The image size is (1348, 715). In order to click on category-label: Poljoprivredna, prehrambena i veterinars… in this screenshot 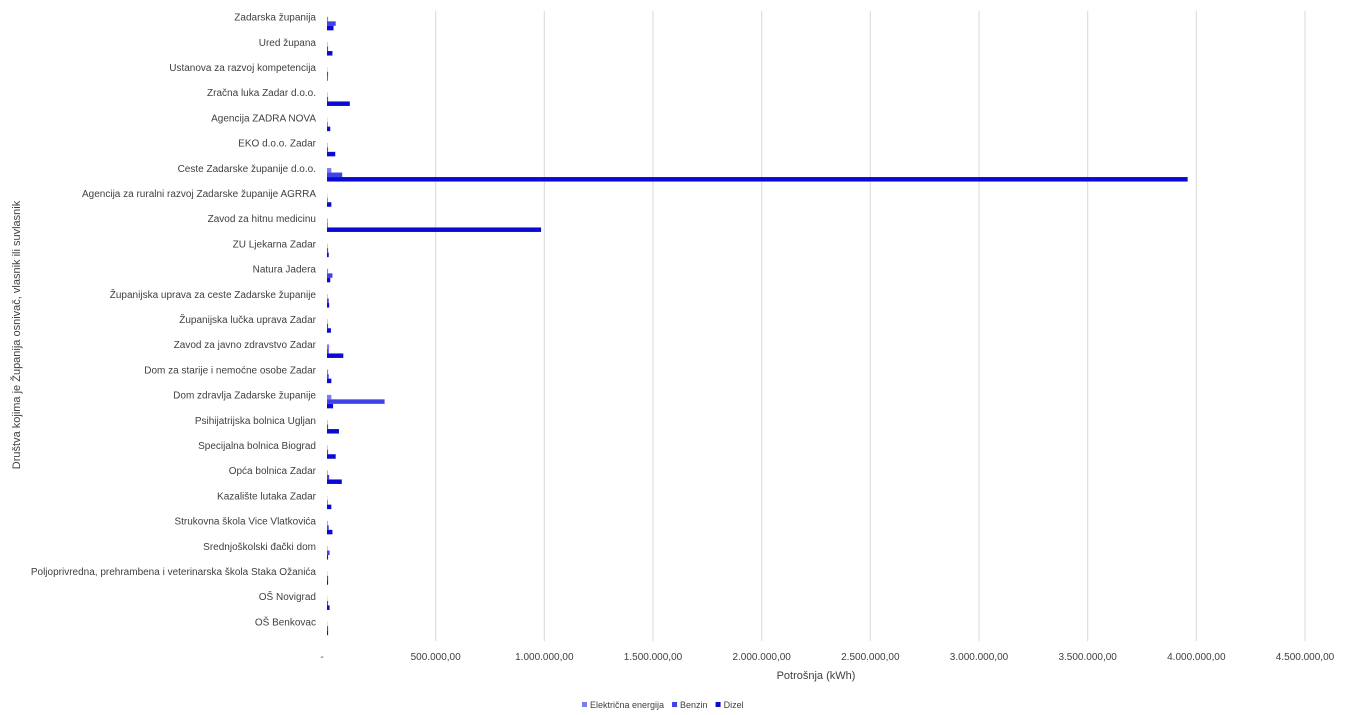, I will do `click(174, 572)`.